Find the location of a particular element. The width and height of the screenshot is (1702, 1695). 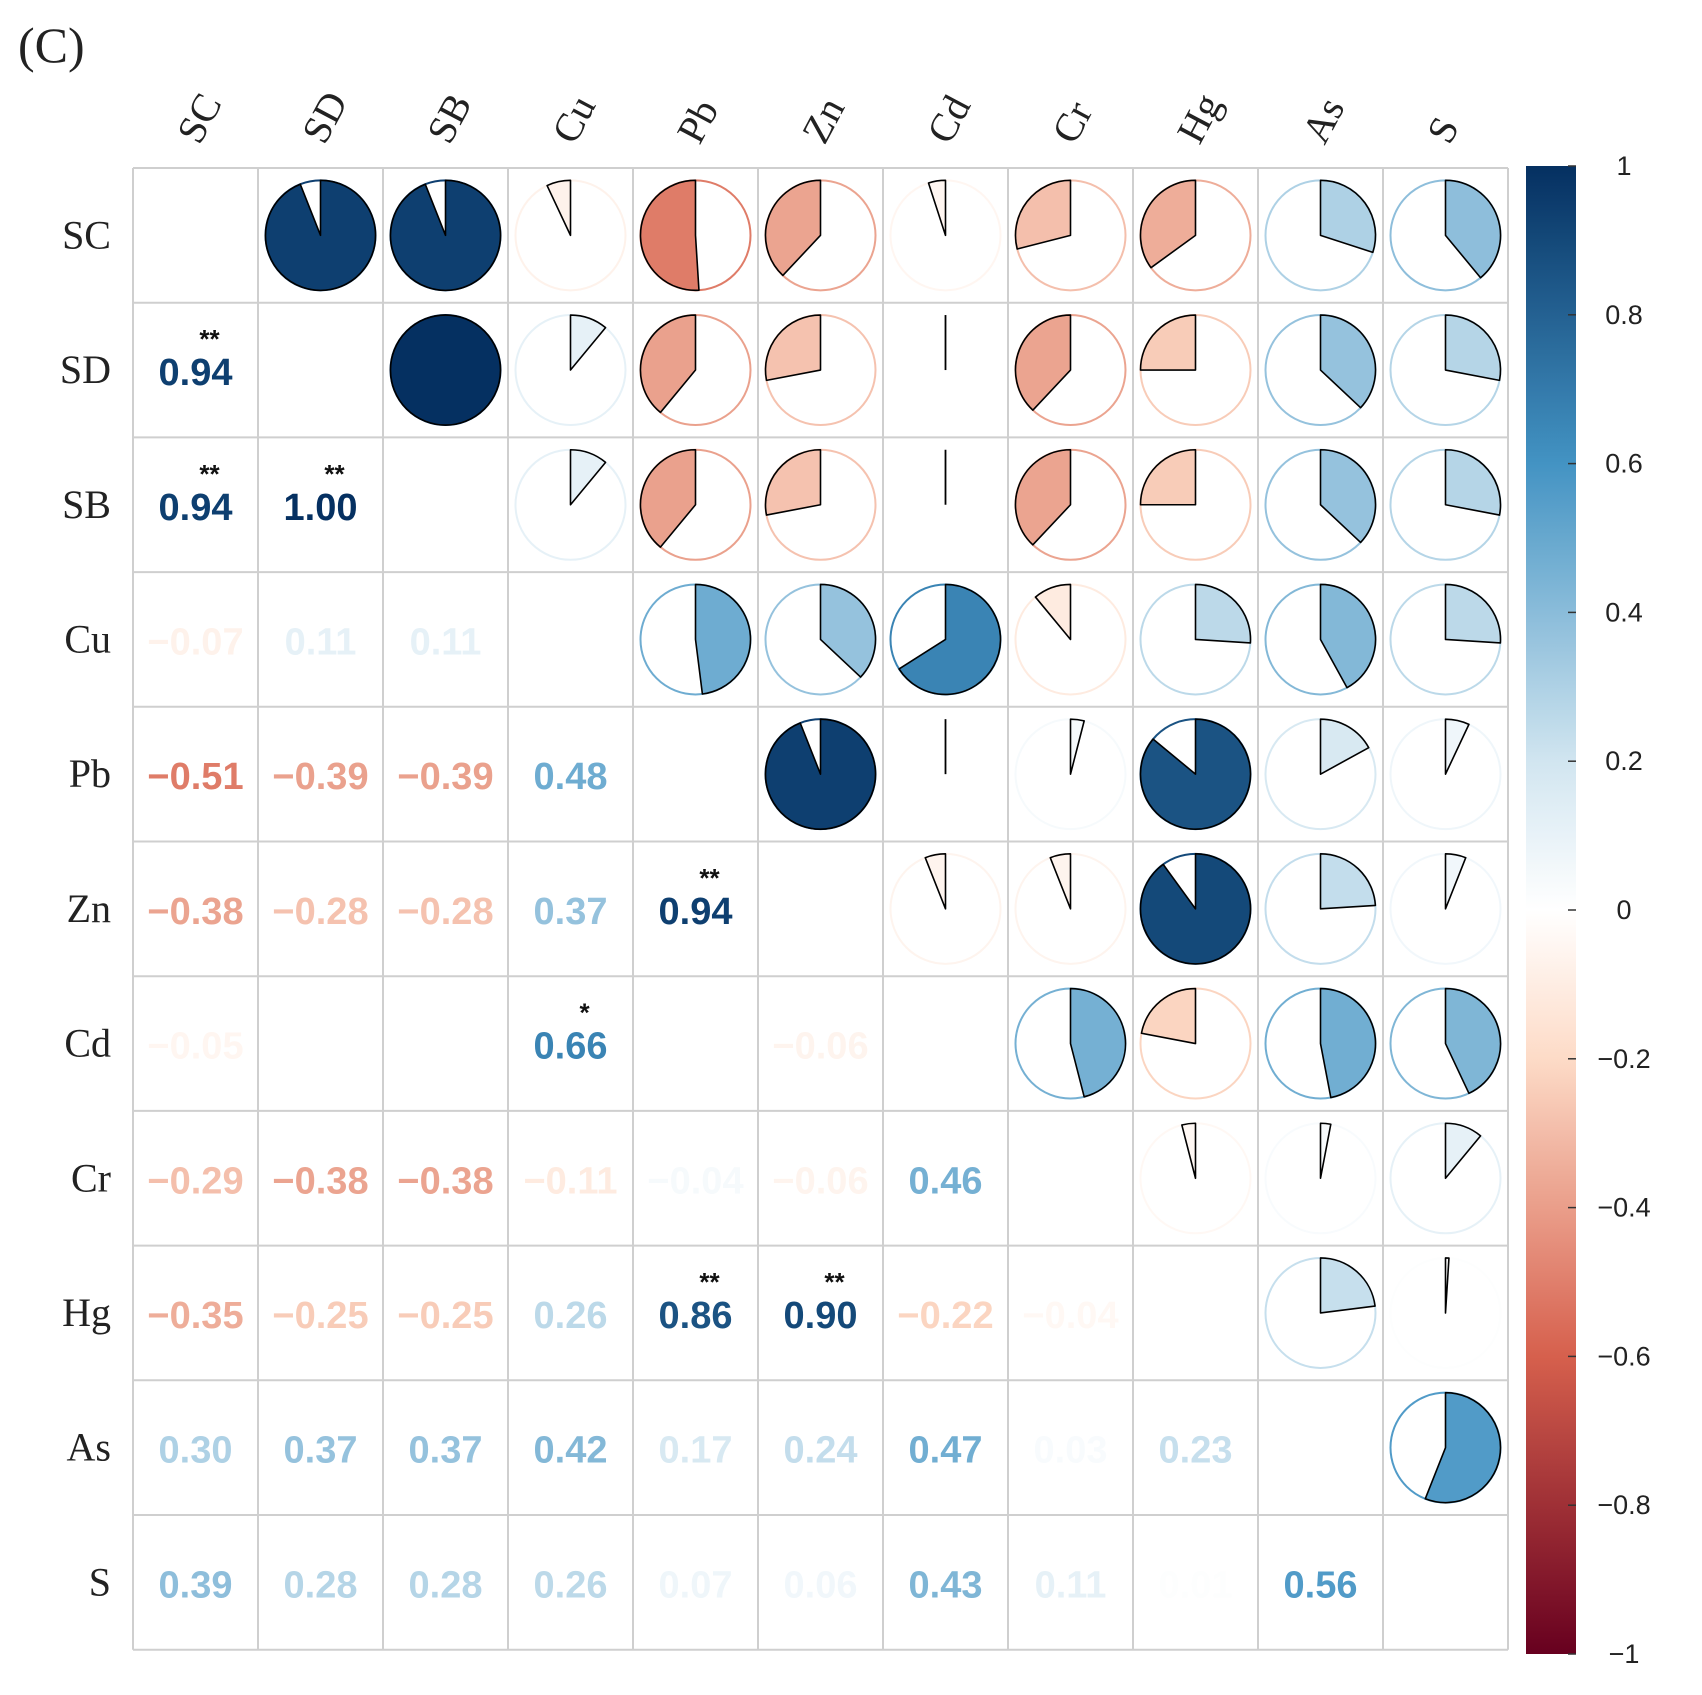

column-label-zn: Zn is located at coordinates (823, 120).